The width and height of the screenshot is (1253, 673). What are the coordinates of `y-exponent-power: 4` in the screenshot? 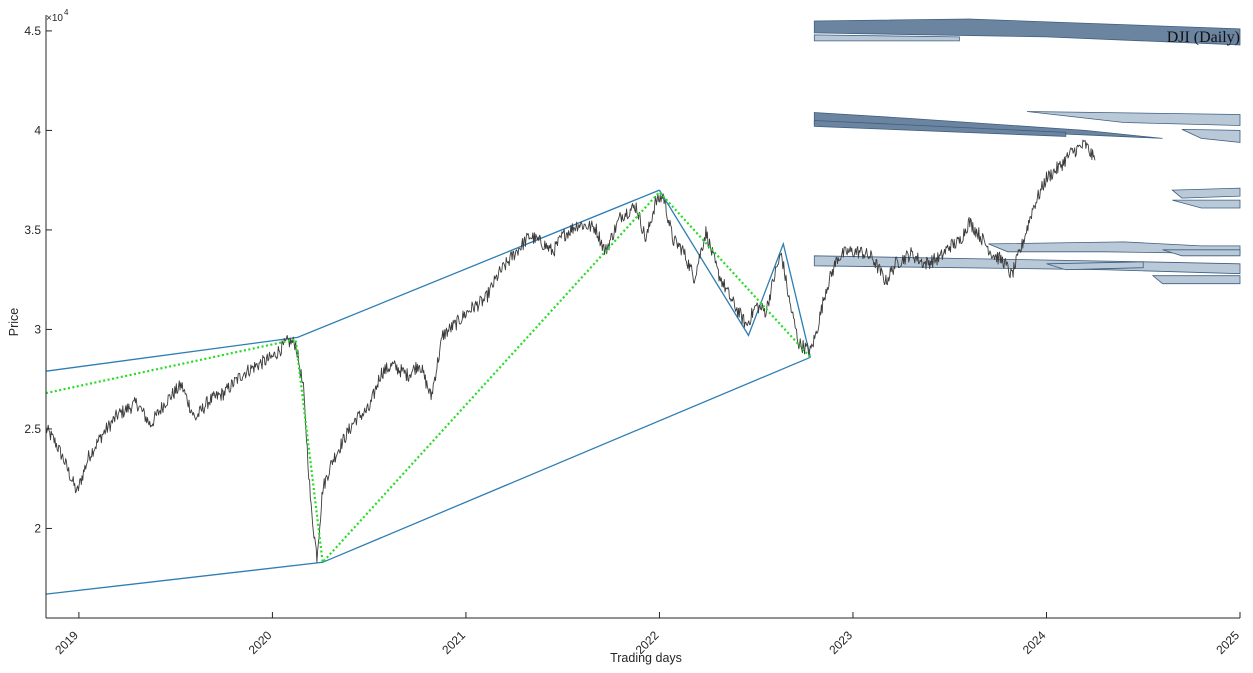 It's located at (66, 12).